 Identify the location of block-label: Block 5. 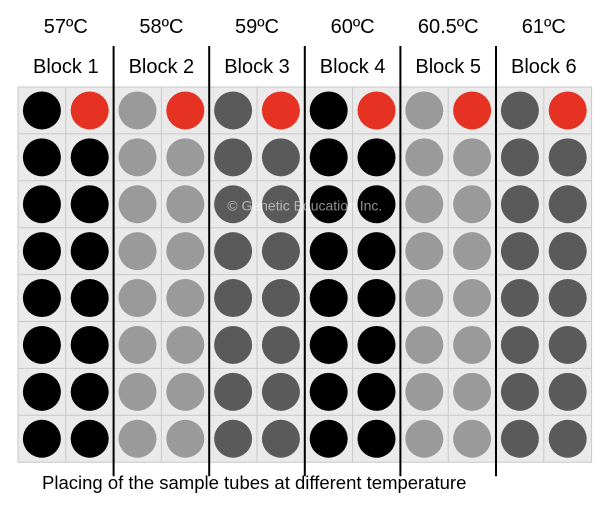
(448, 67).